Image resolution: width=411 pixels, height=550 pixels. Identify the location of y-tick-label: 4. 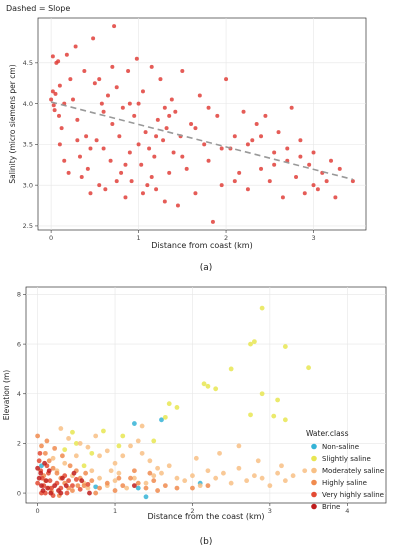
(19, 394).